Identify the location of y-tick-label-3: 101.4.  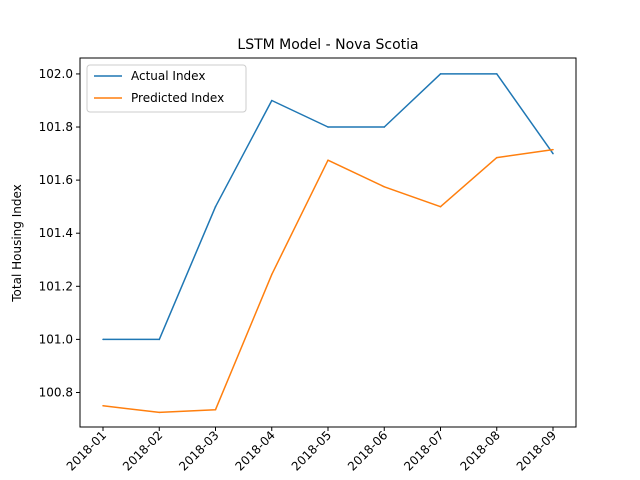
(56, 233).